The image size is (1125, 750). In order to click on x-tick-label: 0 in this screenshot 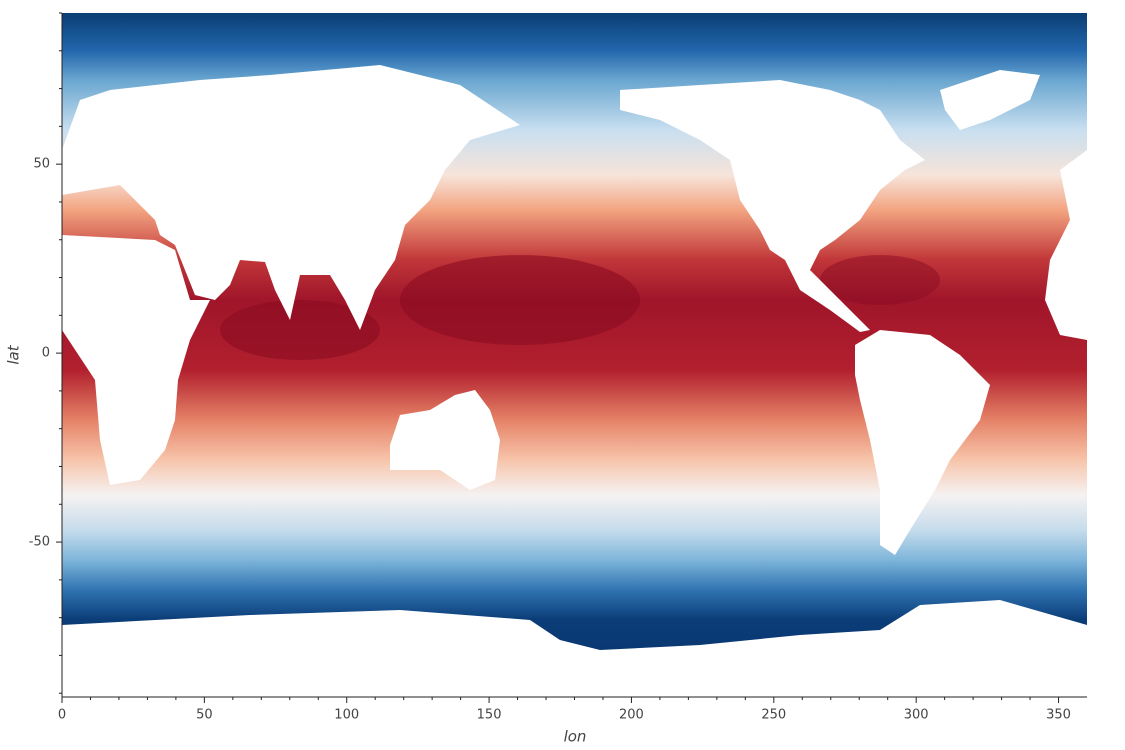, I will do `click(62, 715)`.